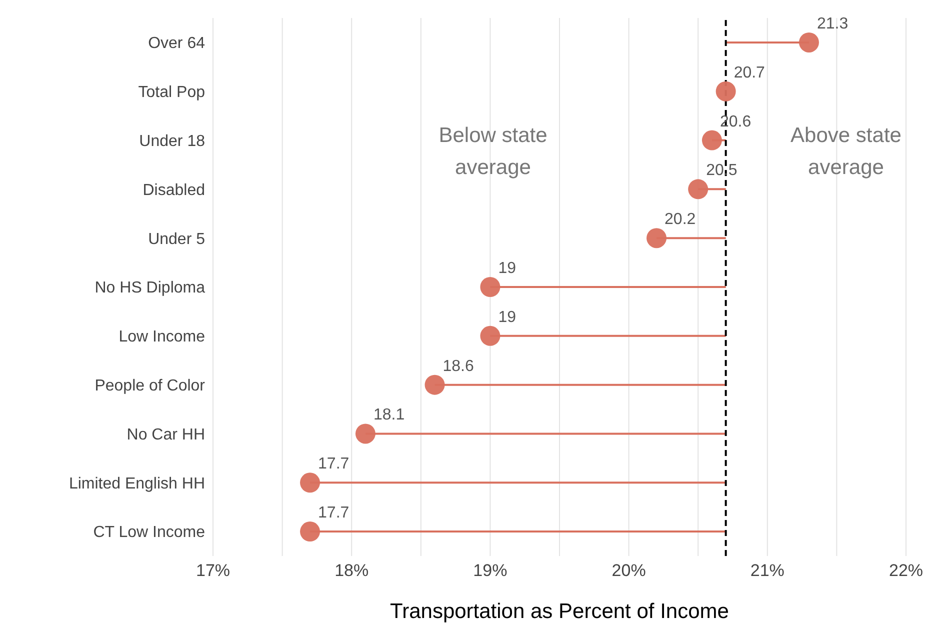 The height and width of the screenshot is (640, 936). I want to click on y-tick-label: Under 18, so click(172, 141).